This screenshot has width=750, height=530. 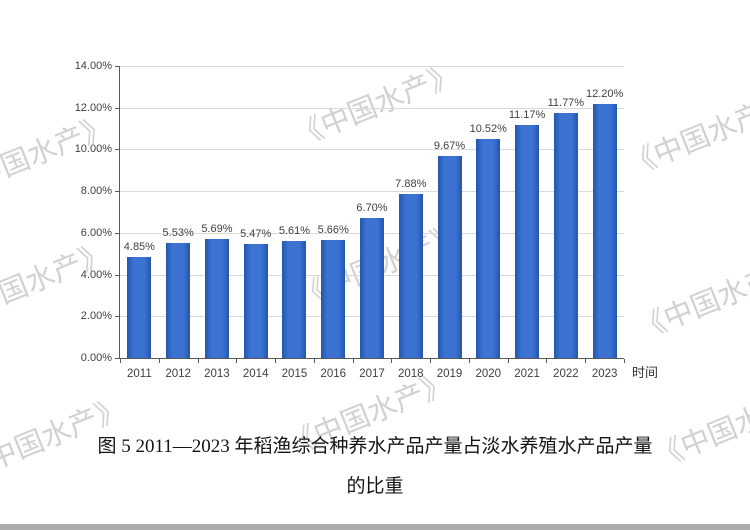 What do you see at coordinates (566, 374) in the screenshot?
I see `x-tick-label: 2022` at bounding box center [566, 374].